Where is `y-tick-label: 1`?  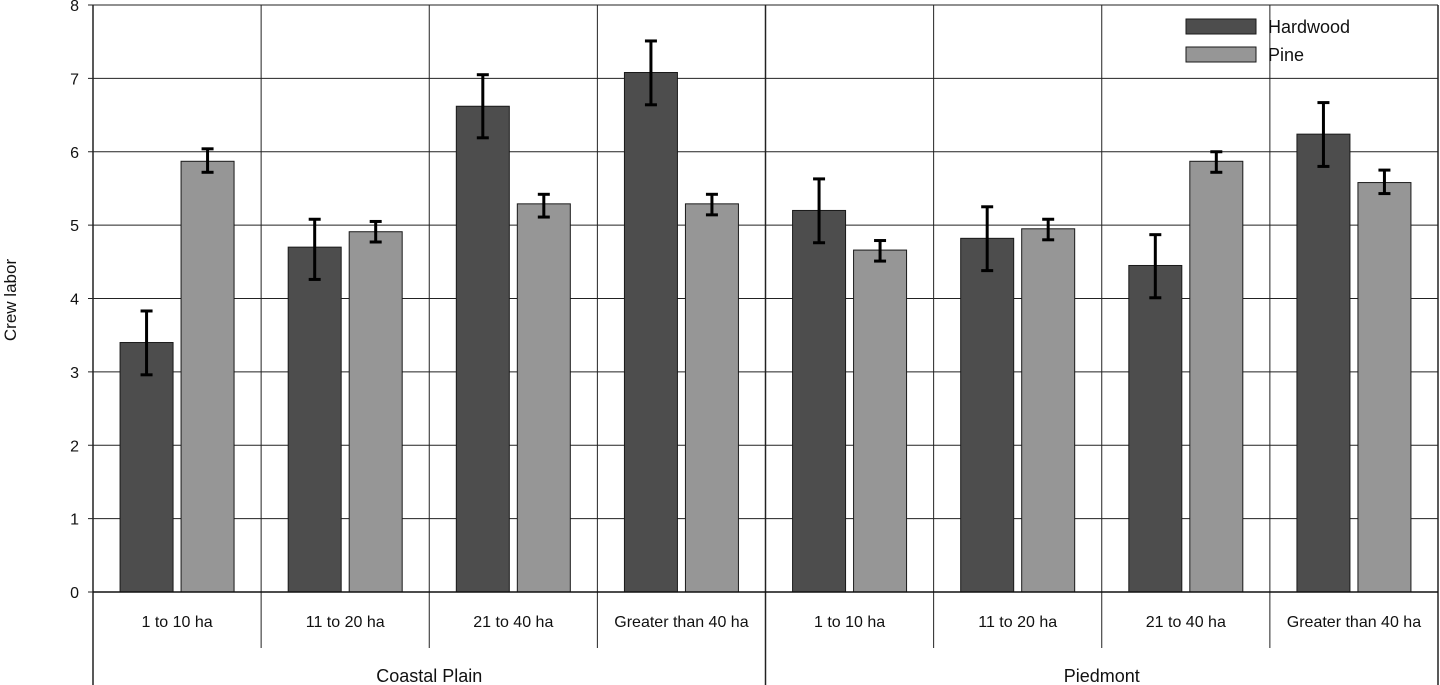
y-tick-label: 1 is located at coordinates (74, 520).